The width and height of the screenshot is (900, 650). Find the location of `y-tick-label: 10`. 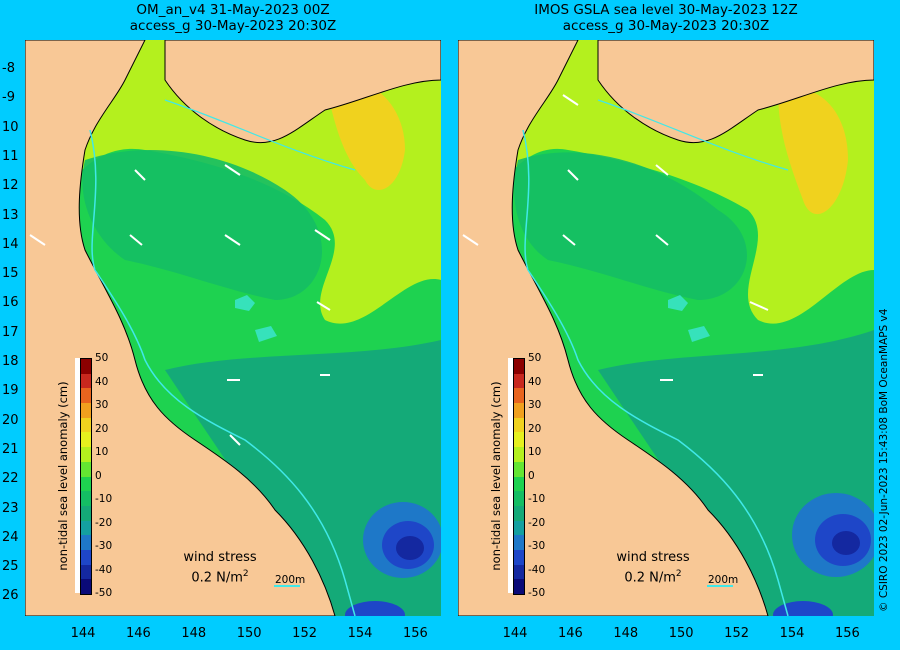

y-tick-label: 10 is located at coordinates (10, 127).